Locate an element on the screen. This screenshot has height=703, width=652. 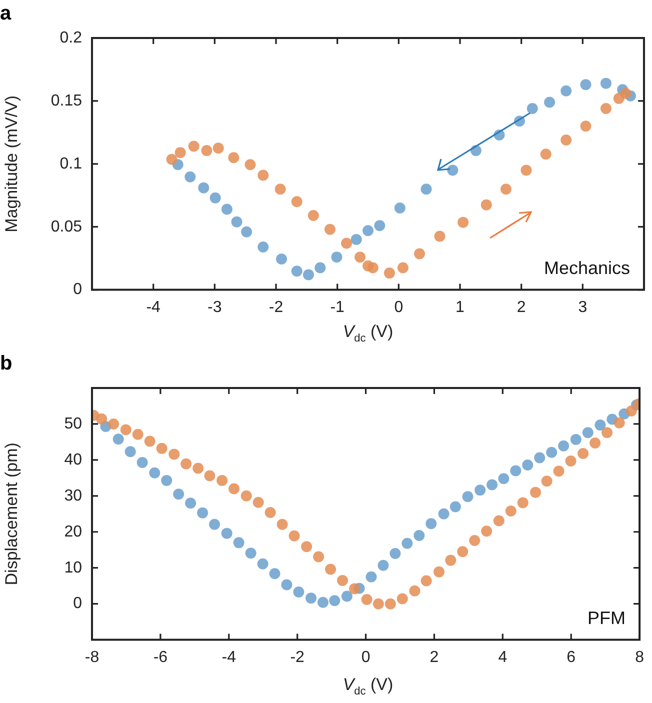
y-axis-title: Displacement (pm) is located at coordinates (11, 514).